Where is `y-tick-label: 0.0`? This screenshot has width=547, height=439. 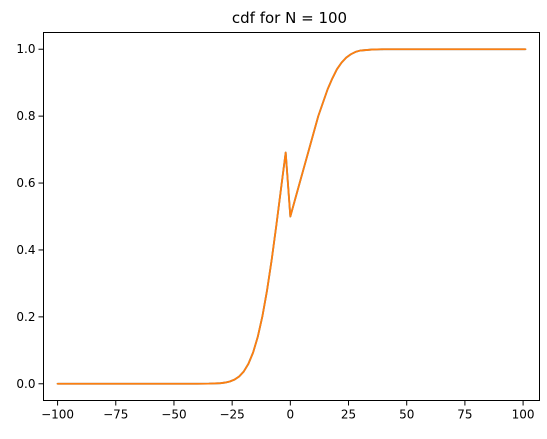
y-tick-label: 0.0 is located at coordinates (25, 384).